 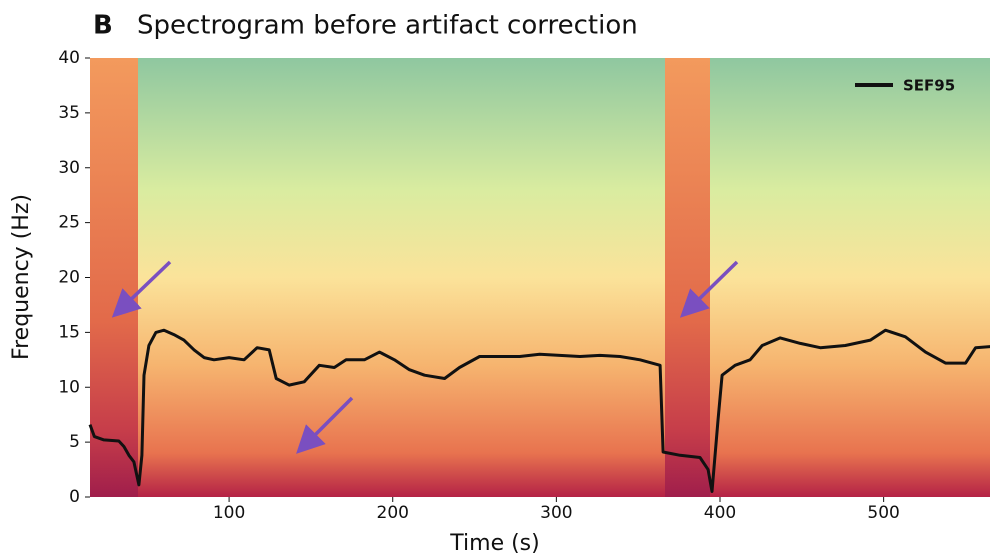 I want to click on x-tick-label: 300, so click(x=556, y=513).